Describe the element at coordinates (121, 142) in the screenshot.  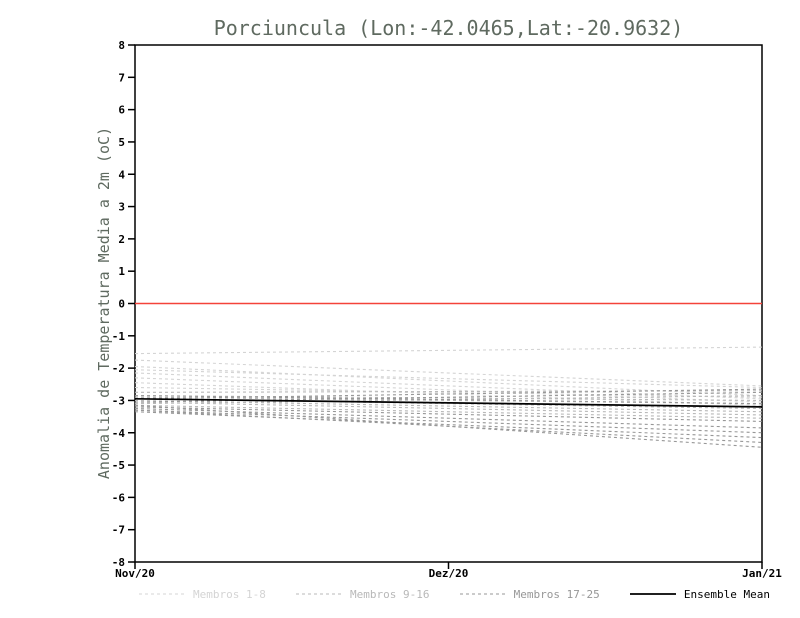
I see `y-tick-label: 5` at that location.